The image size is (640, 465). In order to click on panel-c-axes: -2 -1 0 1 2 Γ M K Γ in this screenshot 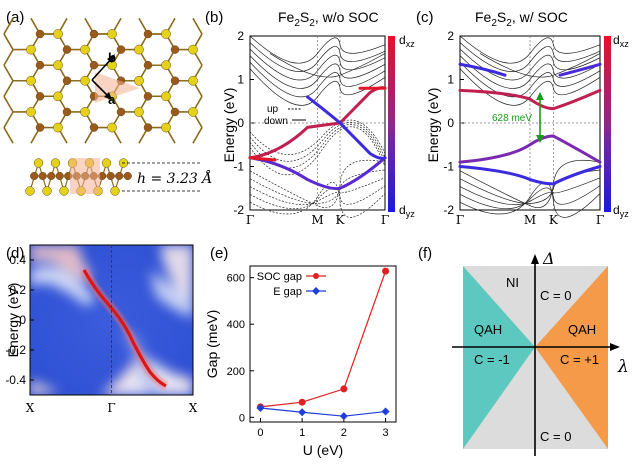, I will do `click(523, 128)`.